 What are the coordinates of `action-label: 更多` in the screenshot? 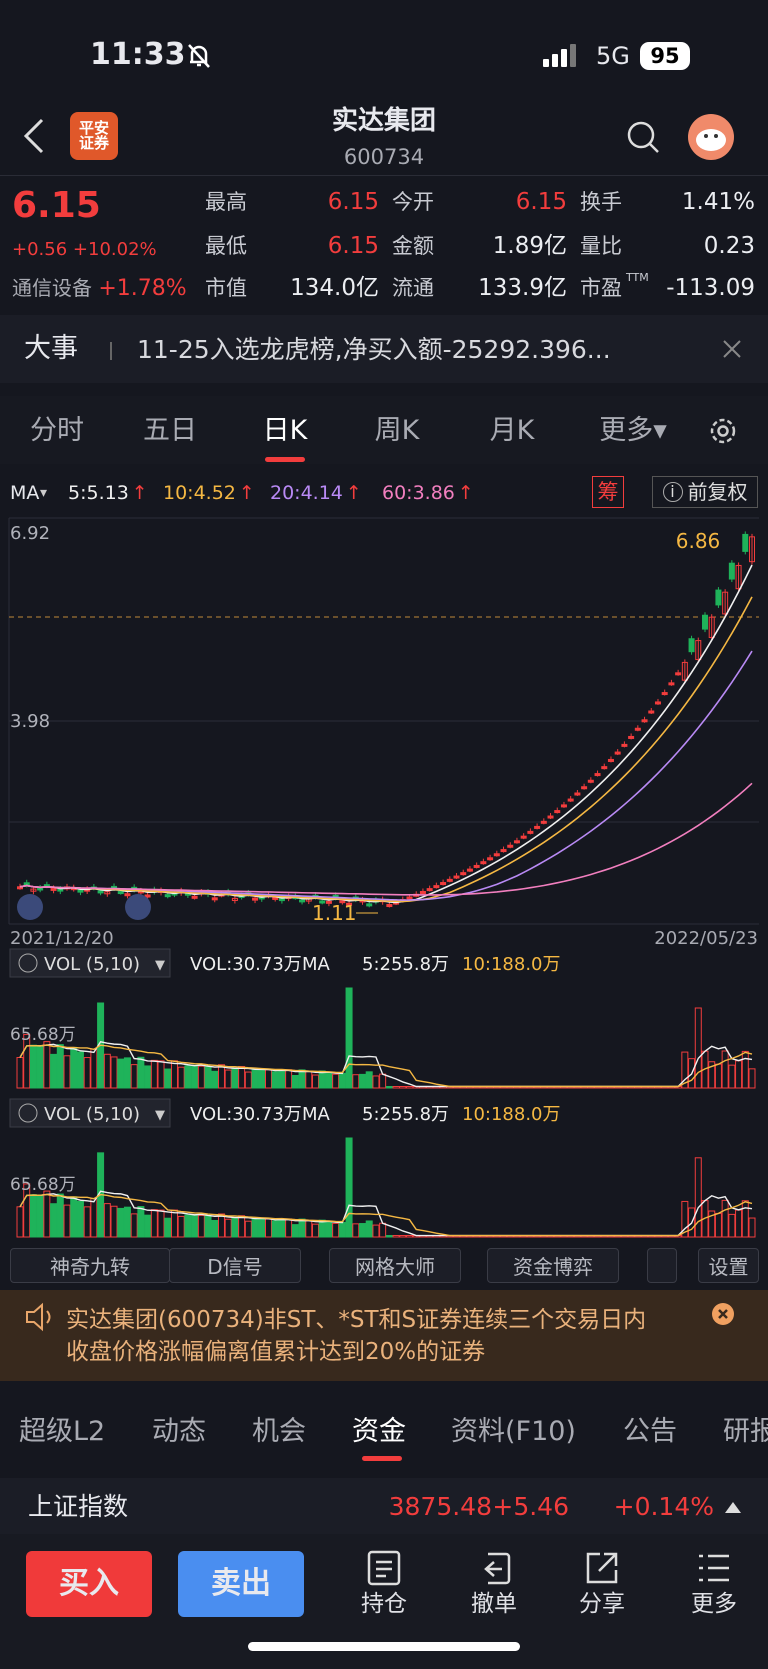 It's located at (714, 1604).